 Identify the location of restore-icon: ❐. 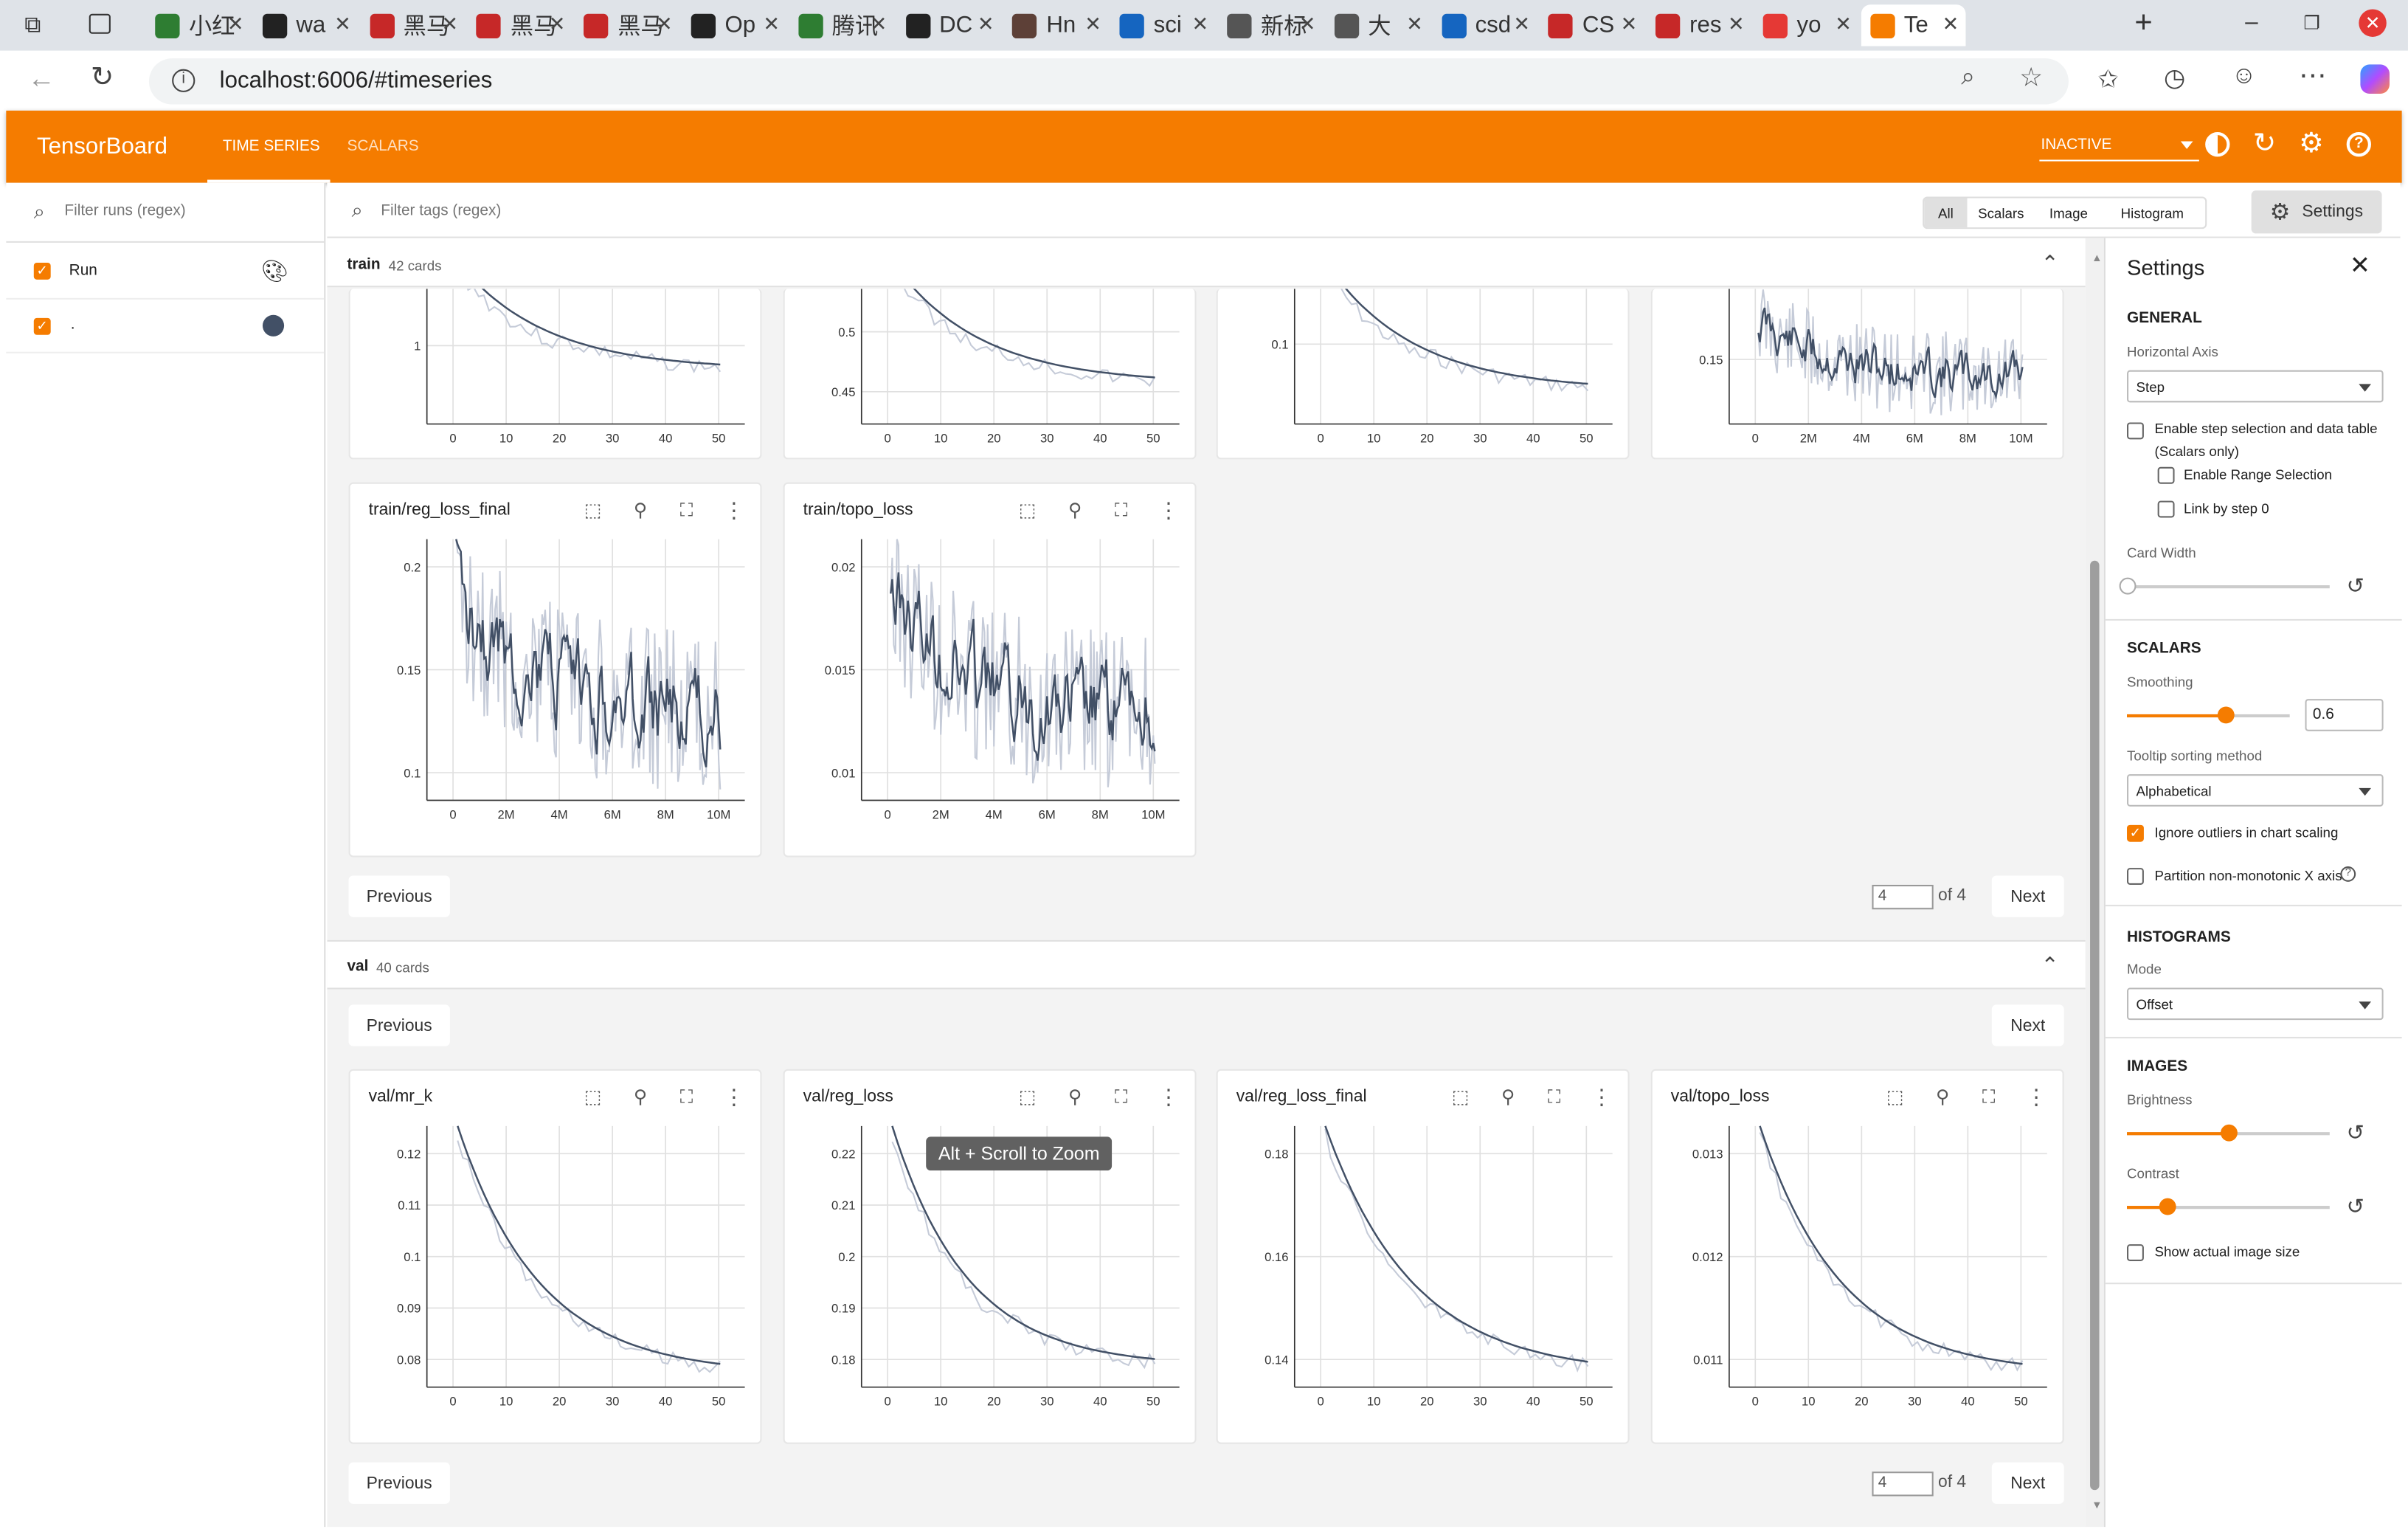
(2312, 23).